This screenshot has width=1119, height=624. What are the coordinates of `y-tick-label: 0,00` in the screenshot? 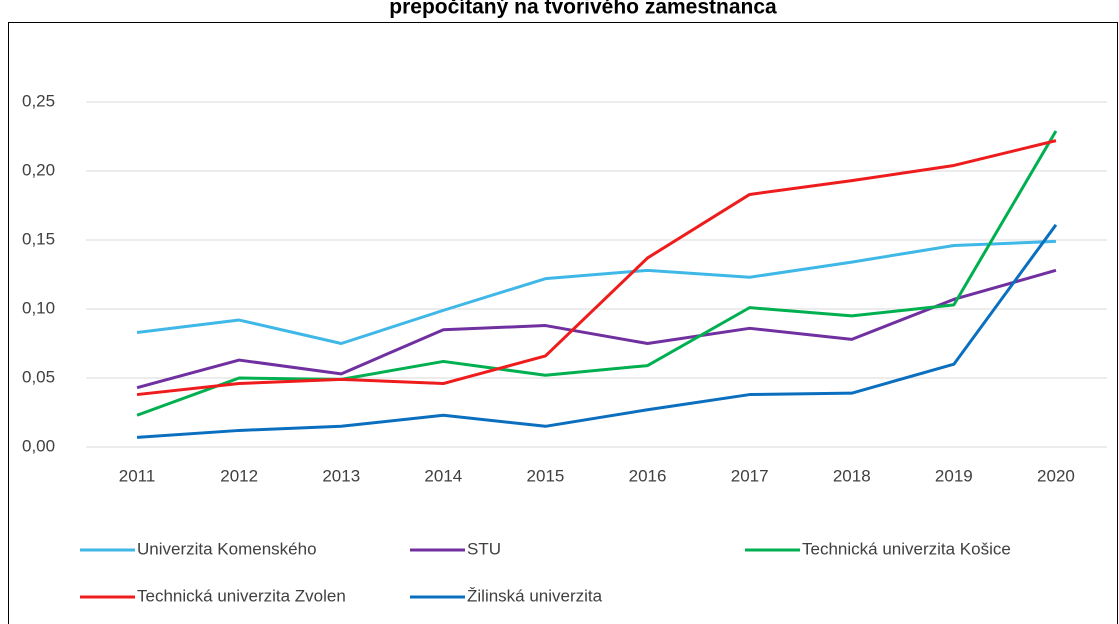 It's located at (38, 445).